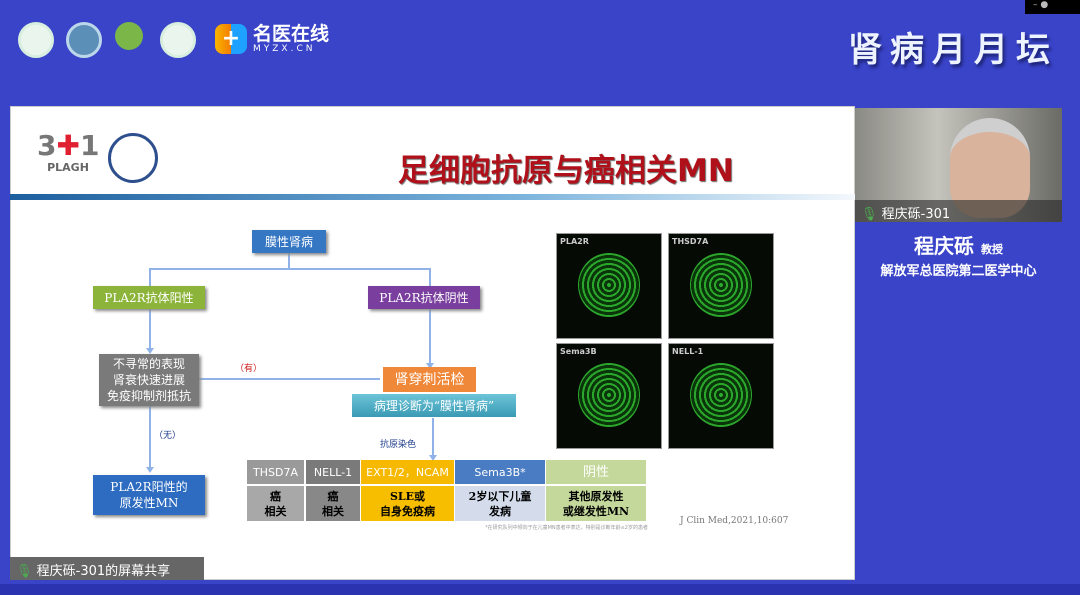  What do you see at coordinates (721, 396) in the screenshot?
I see `micrograph-nell1: NELL-1` at bounding box center [721, 396].